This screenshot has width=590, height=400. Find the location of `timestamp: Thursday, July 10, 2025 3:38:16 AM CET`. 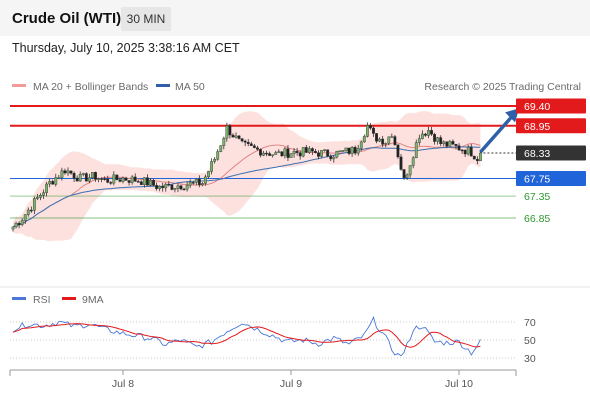

timestamp: Thursday, July 10, 2025 3:38:16 AM CET is located at coordinates (126, 48).